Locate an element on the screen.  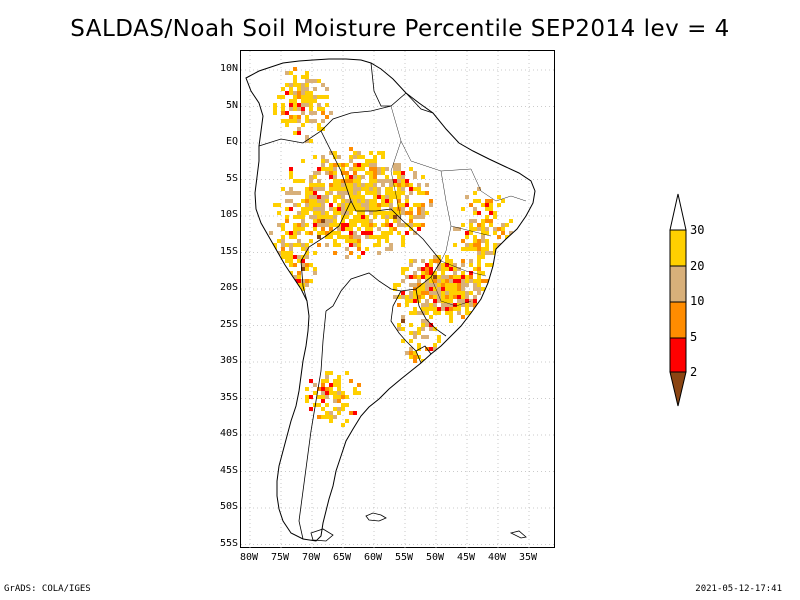
lat-label: 5S is located at coordinates (231, 178).